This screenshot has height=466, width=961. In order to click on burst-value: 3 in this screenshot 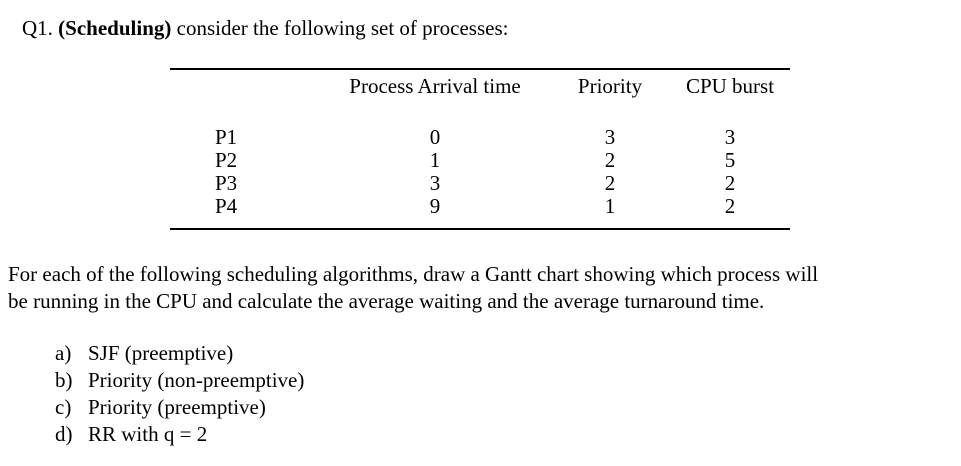, I will do `click(730, 137)`.